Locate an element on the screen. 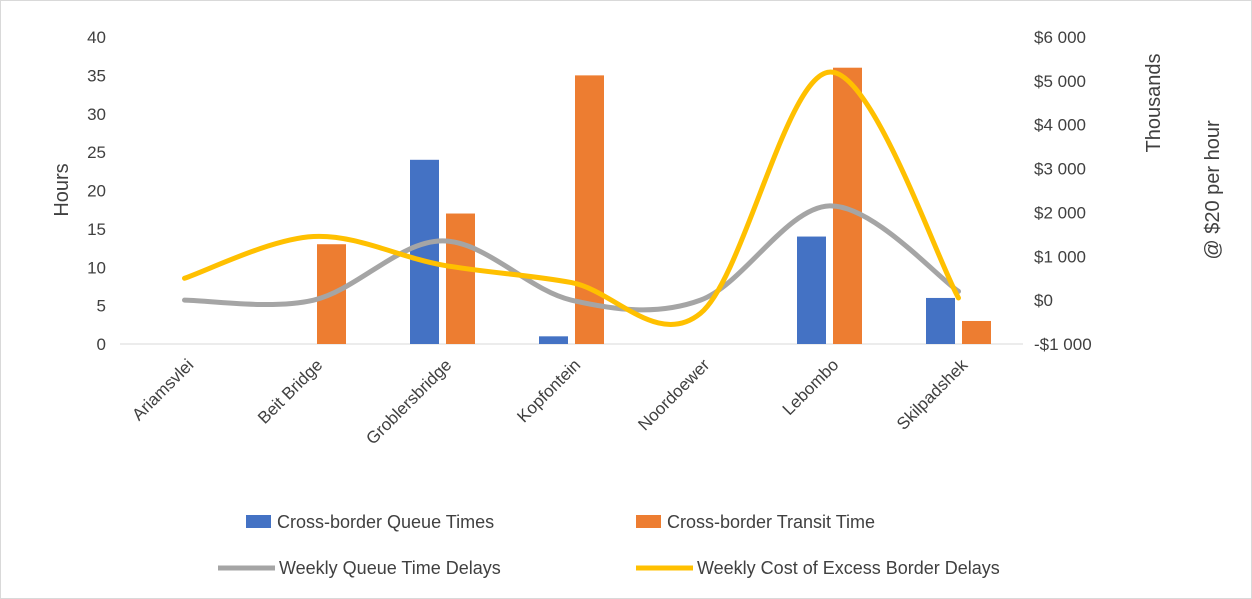  right-tick-label: $1 000 is located at coordinates (1060, 256).